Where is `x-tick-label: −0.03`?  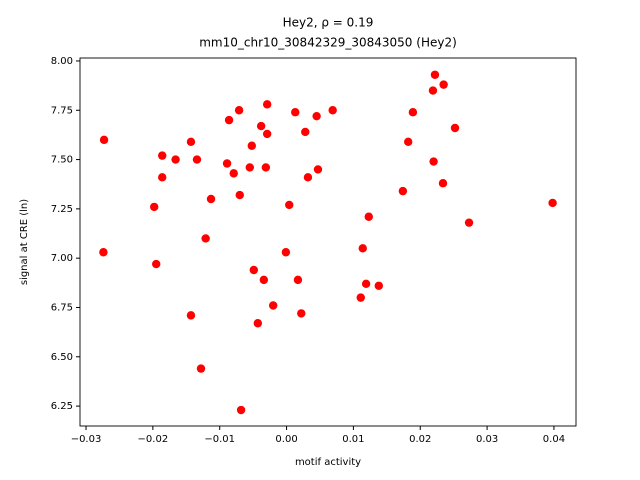 x-tick-label: −0.03 is located at coordinates (86, 439).